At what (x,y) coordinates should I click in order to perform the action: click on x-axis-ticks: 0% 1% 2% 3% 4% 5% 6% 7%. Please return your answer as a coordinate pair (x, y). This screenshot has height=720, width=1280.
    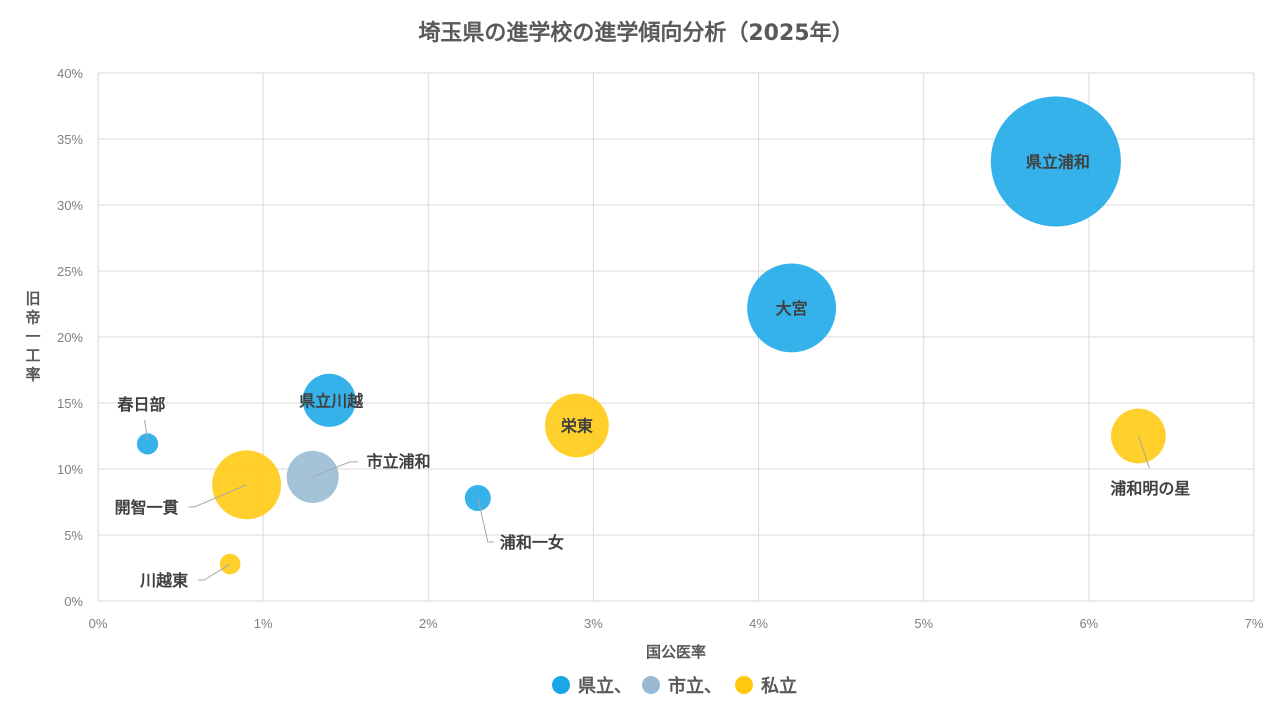
    Looking at the image, I should click on (676, 623).